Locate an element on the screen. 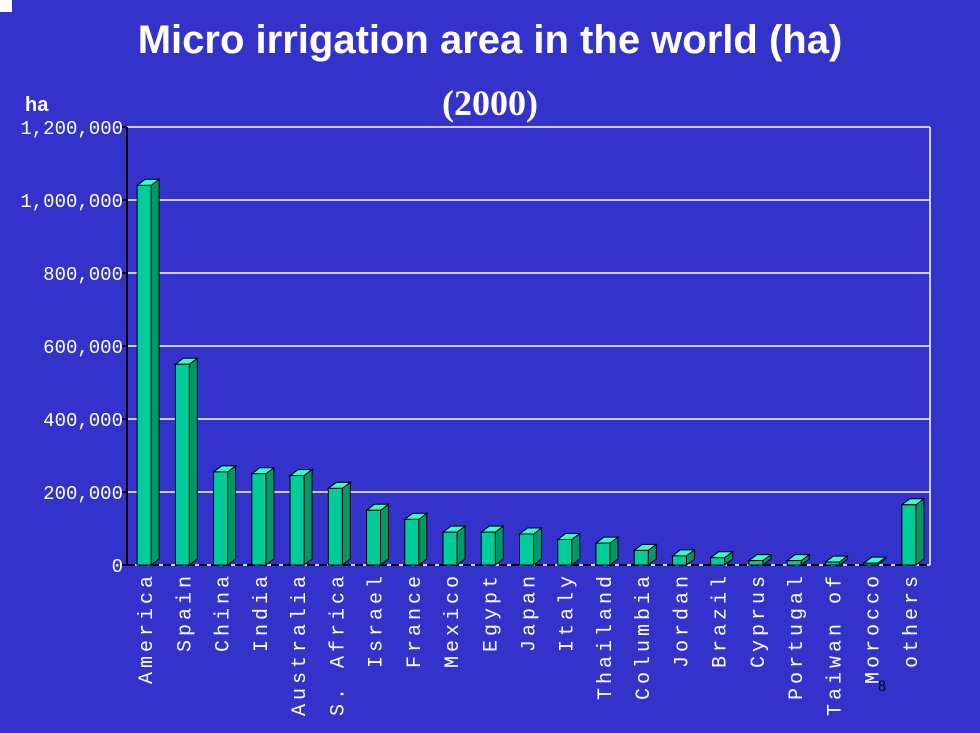 The height and width of the screenshot is (733, 980). y-tick-label: 400,000 is located at coordinates (83, 421).